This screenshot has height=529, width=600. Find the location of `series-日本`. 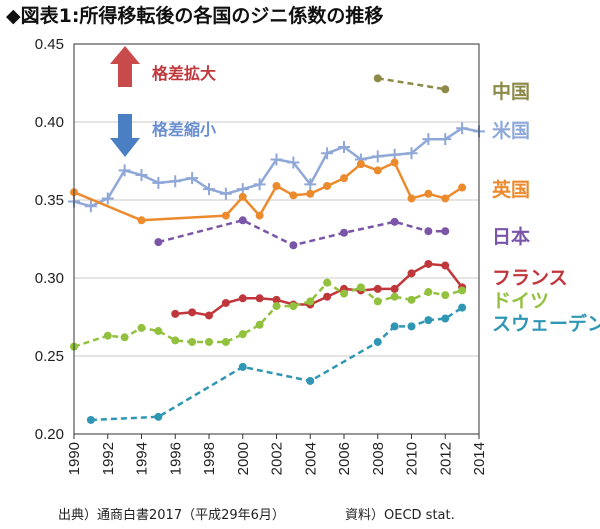

series-日本 is located at coordinates (302, 233).